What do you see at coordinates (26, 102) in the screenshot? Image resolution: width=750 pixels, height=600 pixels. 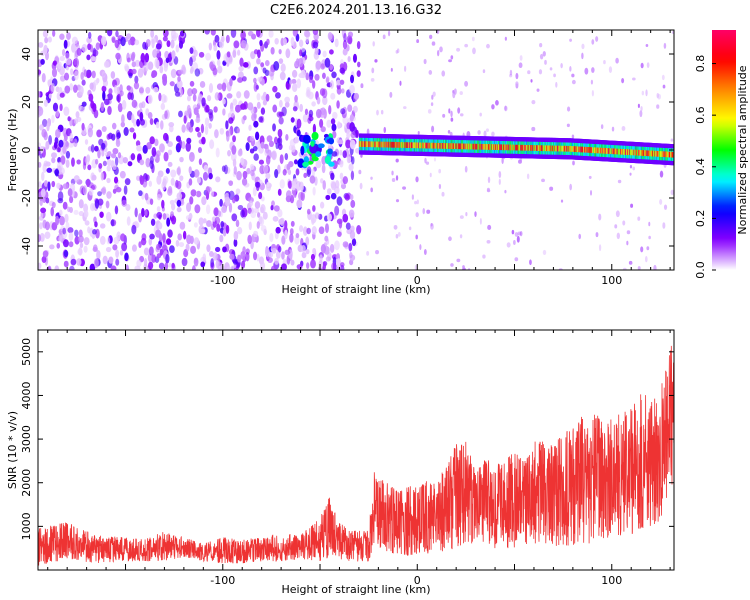 I see `y-tick-label: 20` at bounding box center [26, 102].